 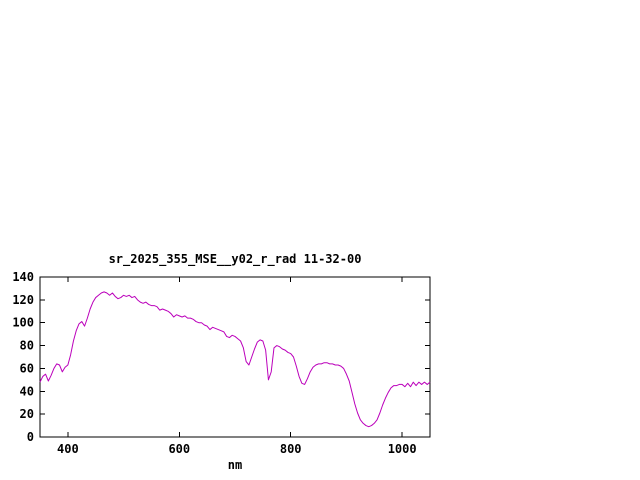 What do you see at coordinates (30, 437) in the screenshot?
I see `y-tick-label: 0` at bounding box center [30, 437].